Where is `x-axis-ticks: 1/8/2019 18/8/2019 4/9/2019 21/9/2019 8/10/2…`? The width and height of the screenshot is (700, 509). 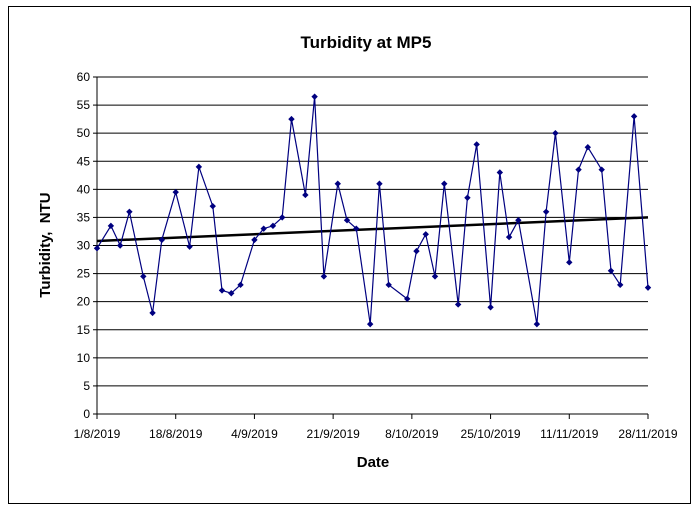
x-axis-ticks: 1/8/2019 18/8/2019 4/9/2019 21/9/2019 8/10/2… is located at coordinates (376, 427).